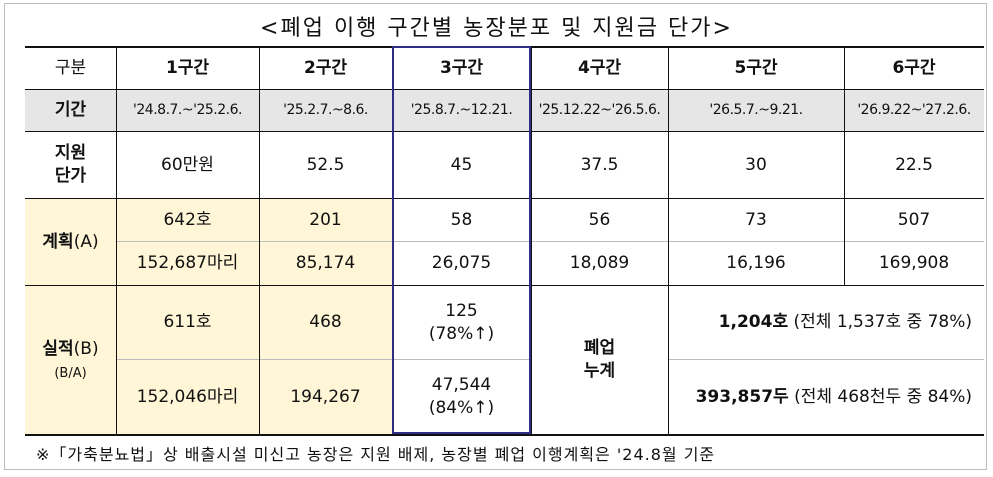 This screenshot has height=477, width=993. Describe the element at coordinates (599, 263) in the screenshot. I see `plan-heads-4: 18,089` at that location.